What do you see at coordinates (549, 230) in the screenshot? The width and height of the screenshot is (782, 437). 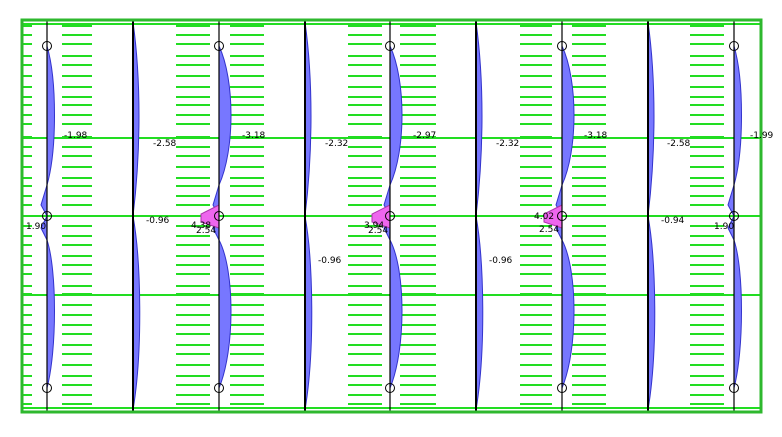 I see `moment-label-c7-mid2: 2.54` at bounding box center [549, 230].